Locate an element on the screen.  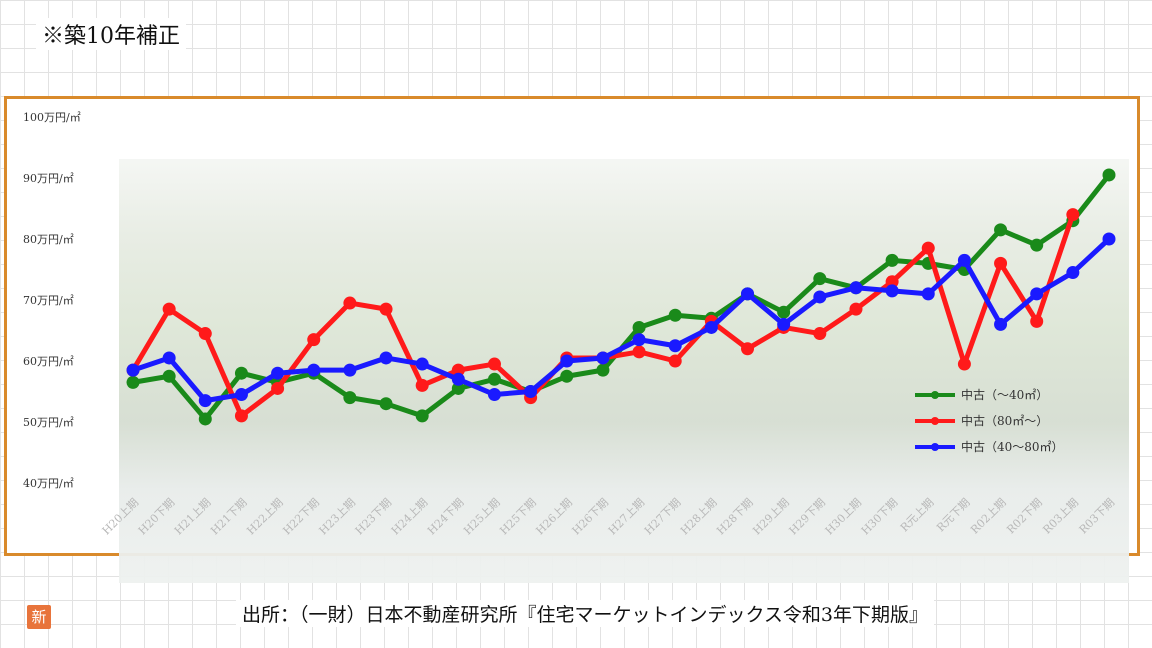
y-tick-label: 40万円/㎡ is located at coordinates (48, 483).